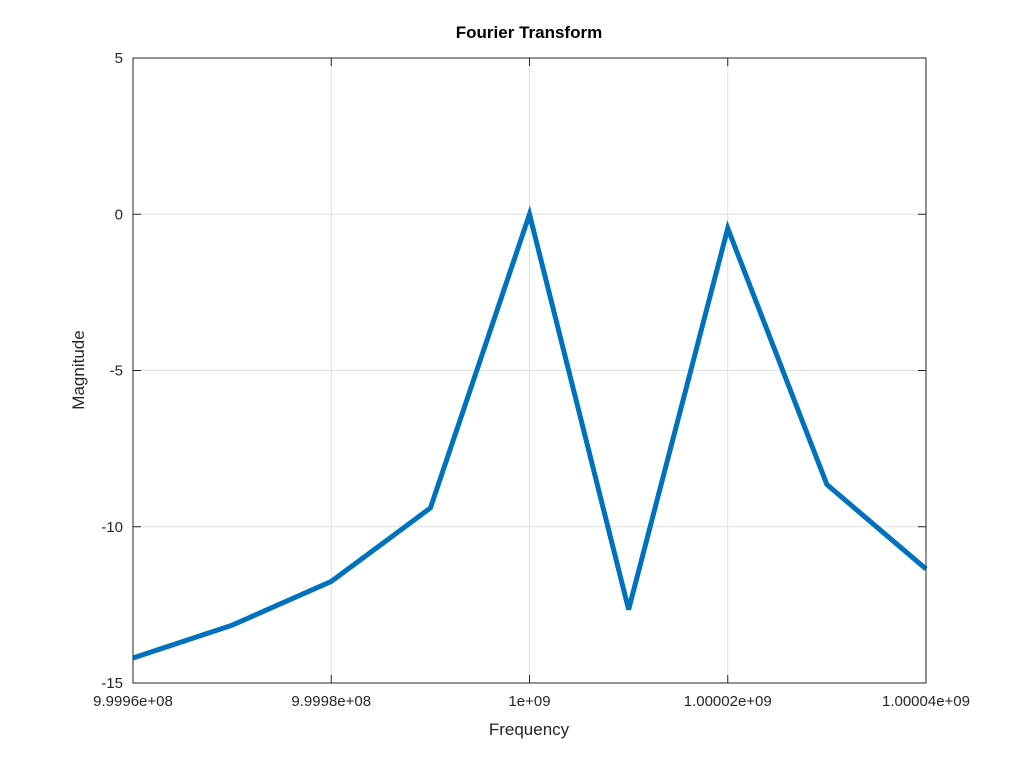 The height and width of the screenshot is (768, 1024). I want to click on y-tick-label: -15, so click(112, 683).